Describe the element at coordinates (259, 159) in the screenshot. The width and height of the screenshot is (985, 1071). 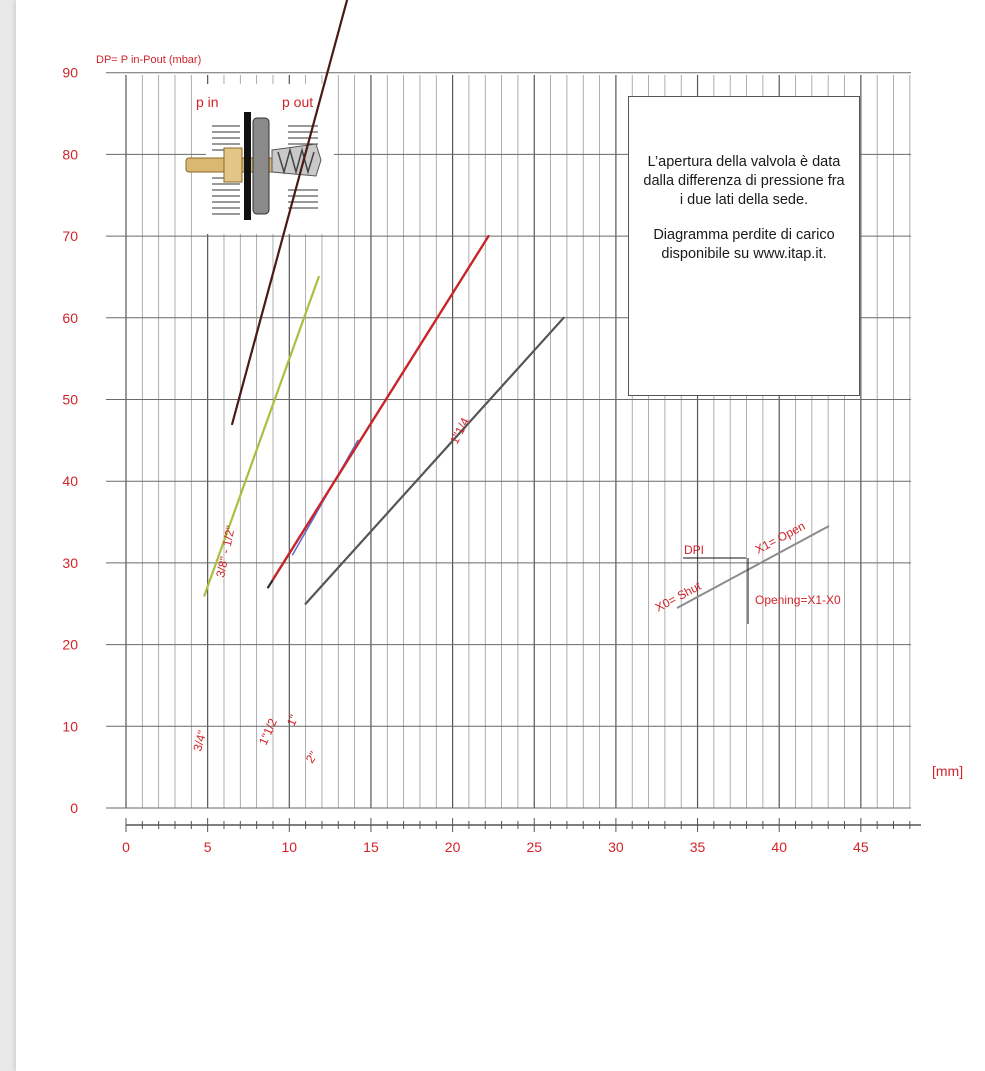
I see `valve-diagram` at that location.